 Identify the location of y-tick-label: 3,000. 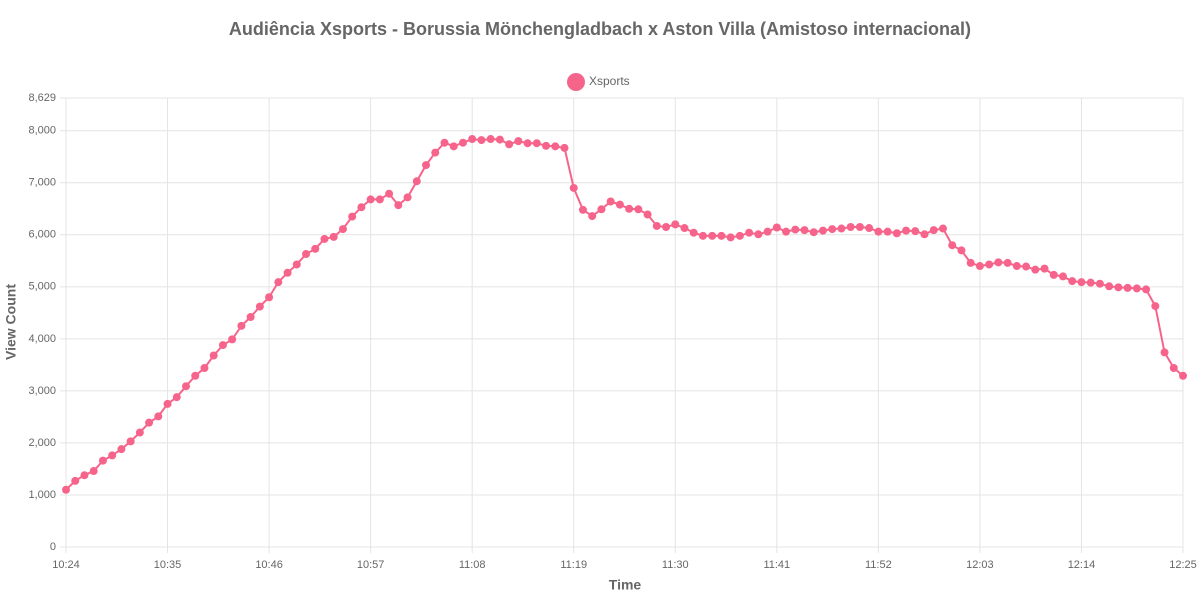
(42, 391).